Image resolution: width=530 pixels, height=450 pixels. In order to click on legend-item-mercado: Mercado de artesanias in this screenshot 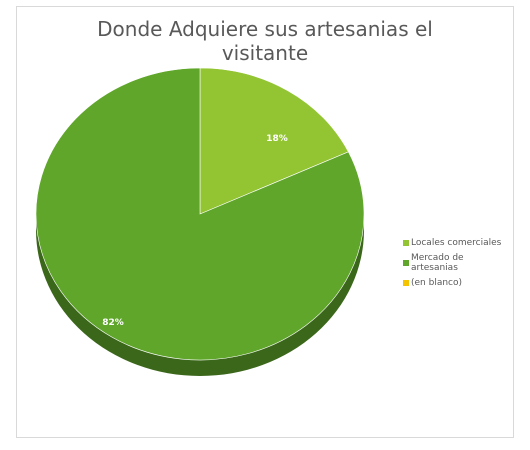, I will do `click(458, 263)`.